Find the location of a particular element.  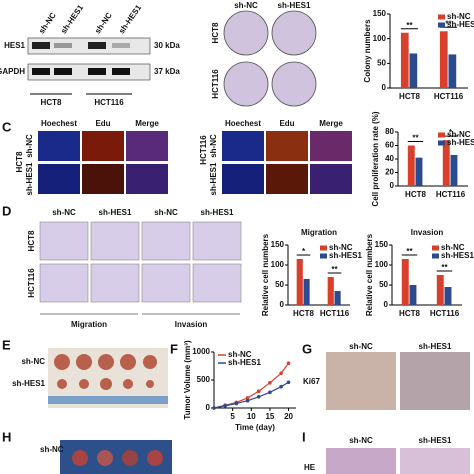

chart-title: Invasion is located at coordinates (427, 232).